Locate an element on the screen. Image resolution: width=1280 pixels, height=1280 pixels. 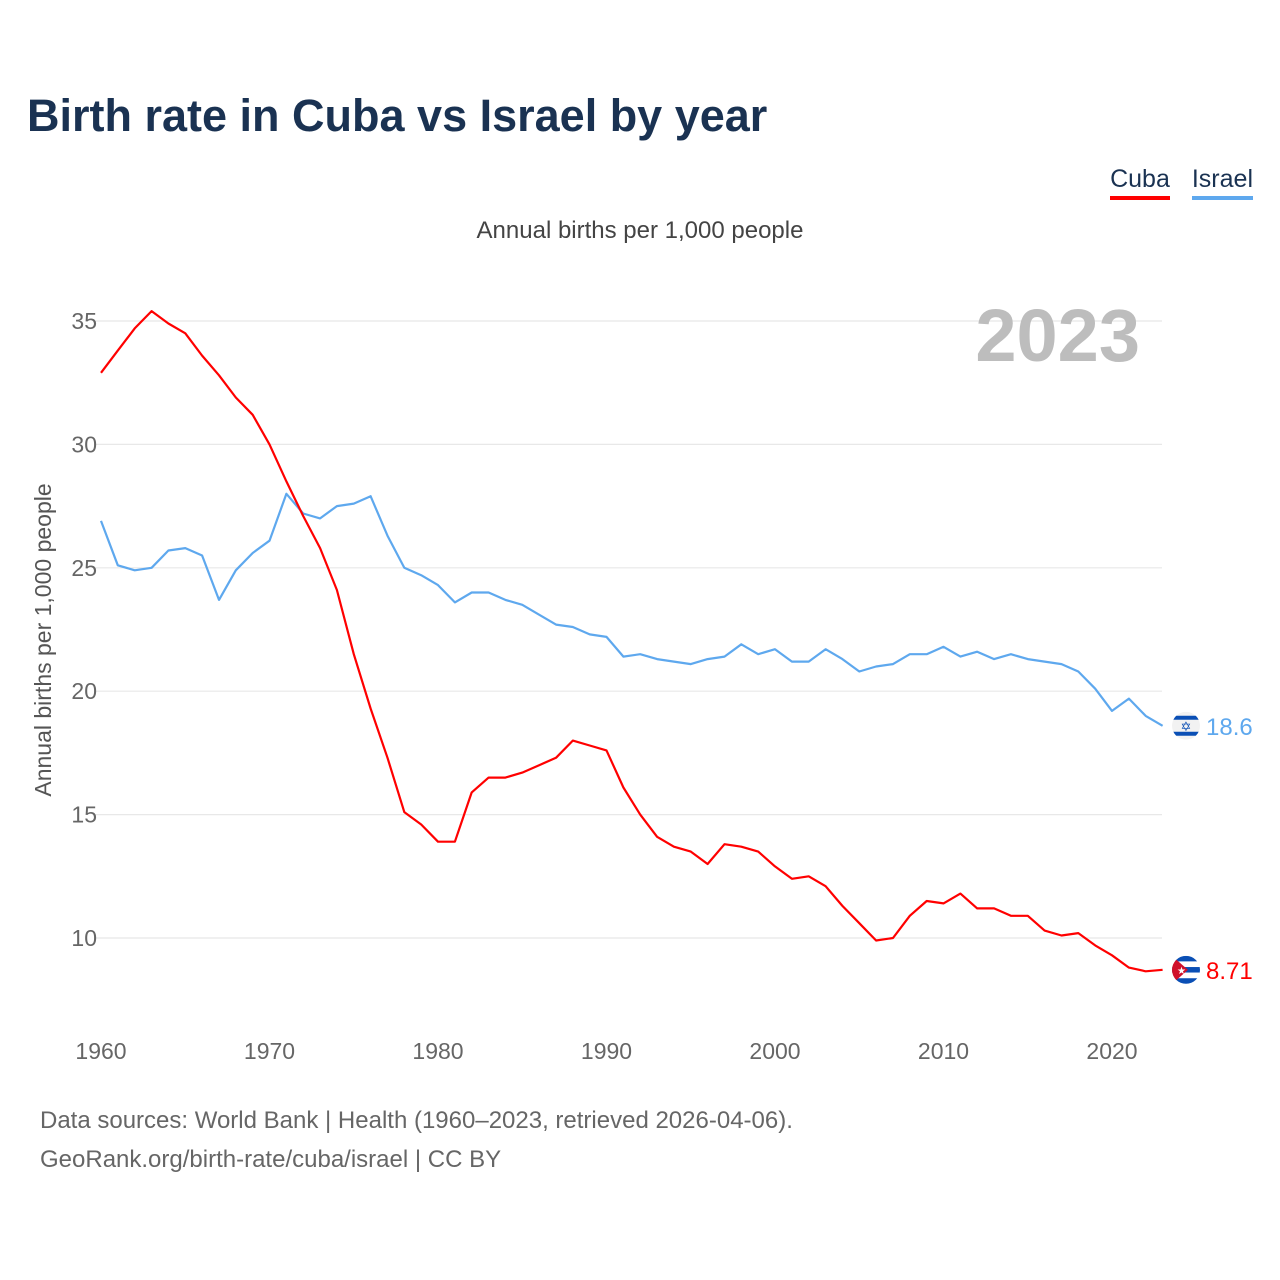
israel-flag-icon: ✡ is located at coordinates (1186, 725).